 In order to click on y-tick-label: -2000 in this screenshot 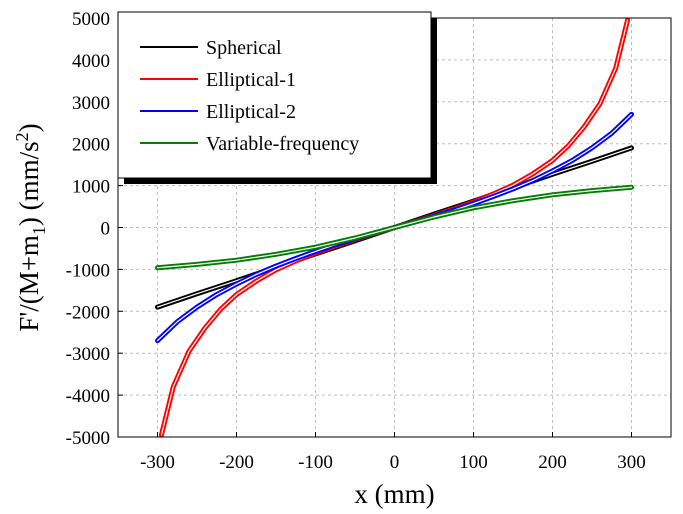, I will do `click(88, 312)`.